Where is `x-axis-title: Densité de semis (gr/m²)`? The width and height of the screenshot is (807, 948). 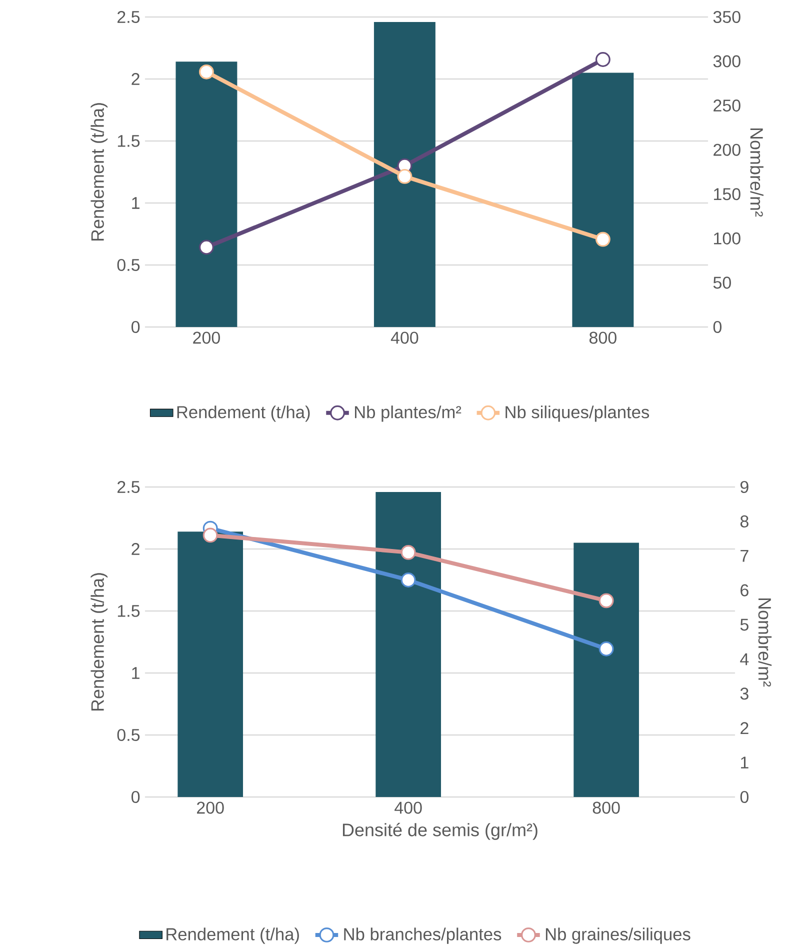 x-axis-title: Densité de semis (gr/m²) is located at coordinates (440, 831).